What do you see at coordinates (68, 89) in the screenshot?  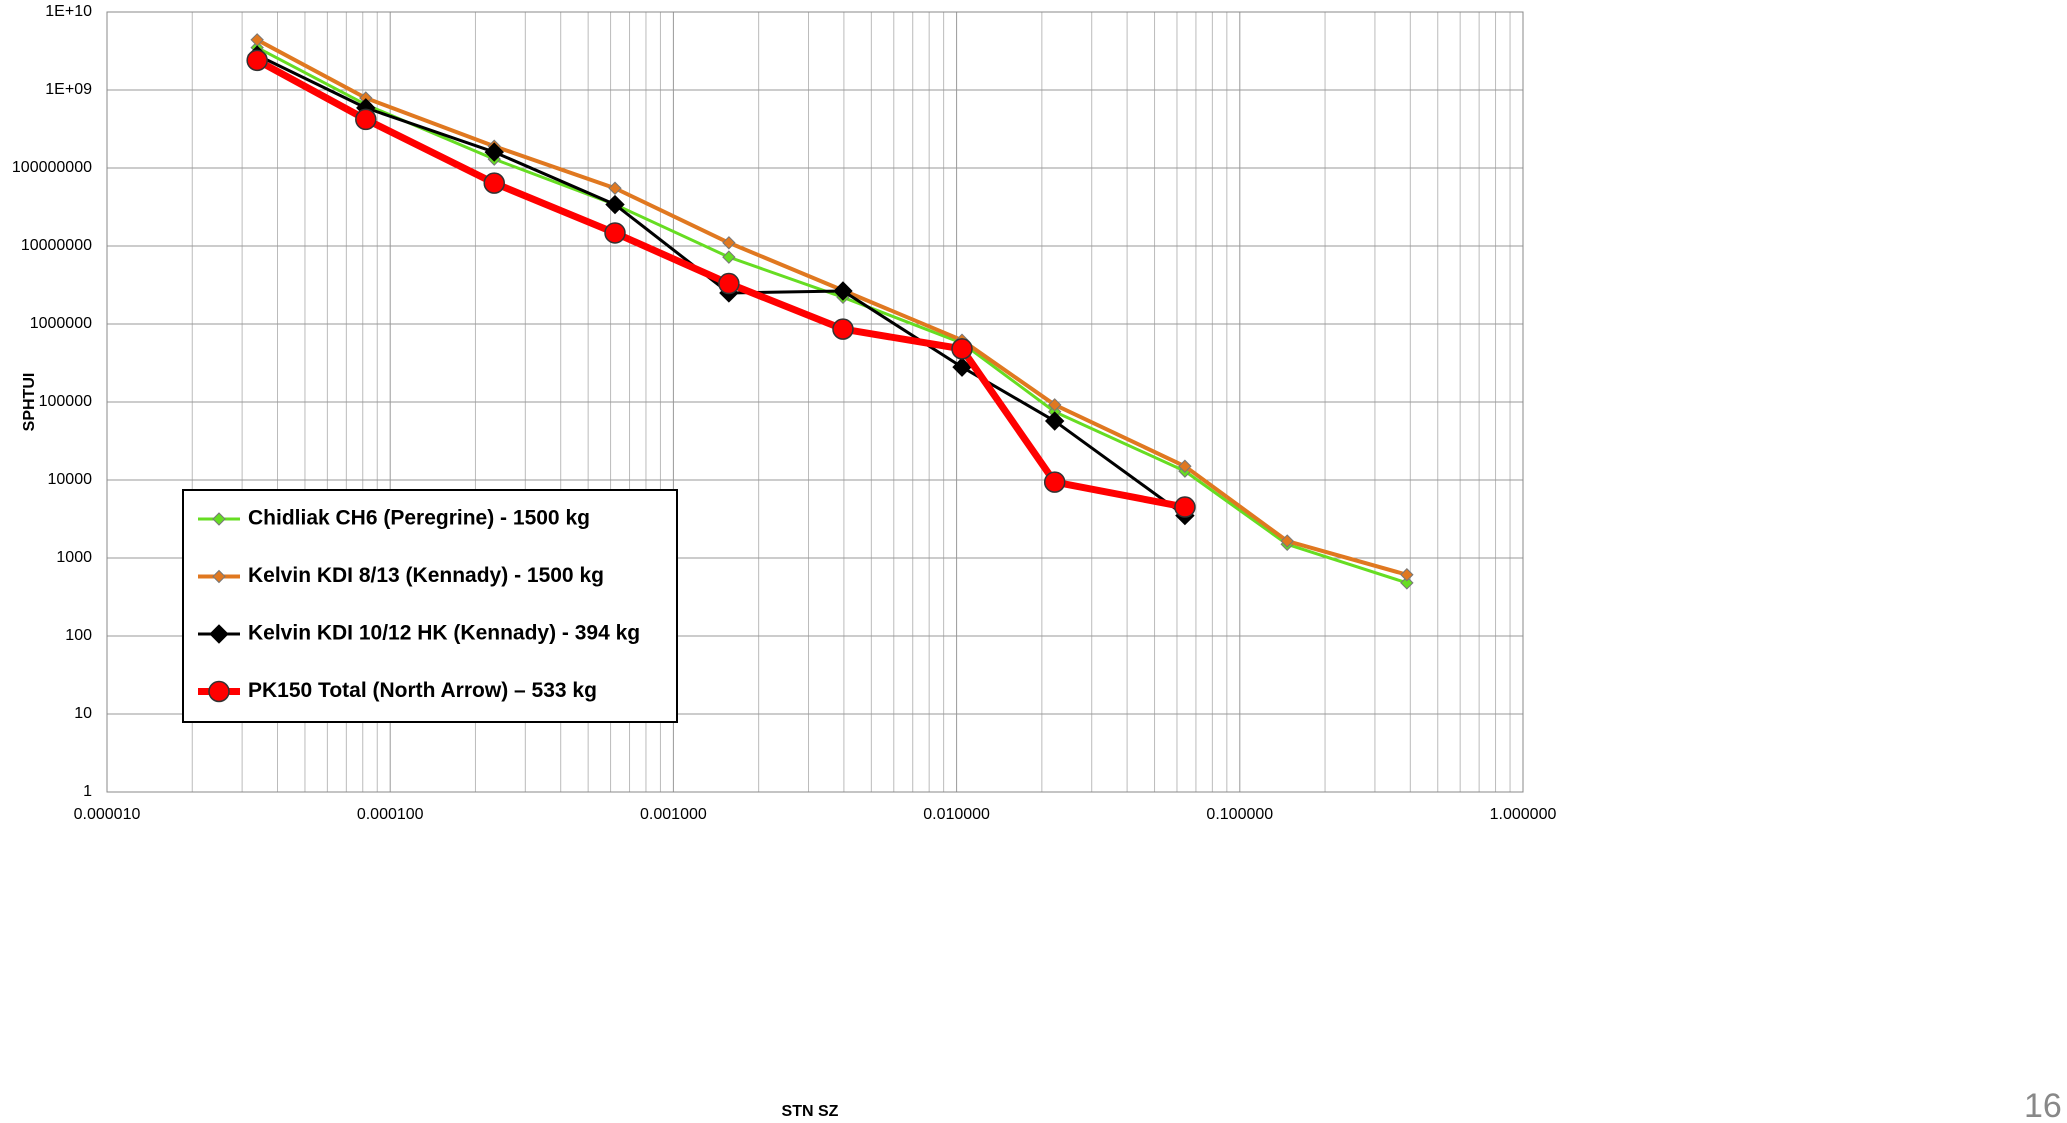 I see `y-tick-label: 1E+09` at bounding box center [68, 89].